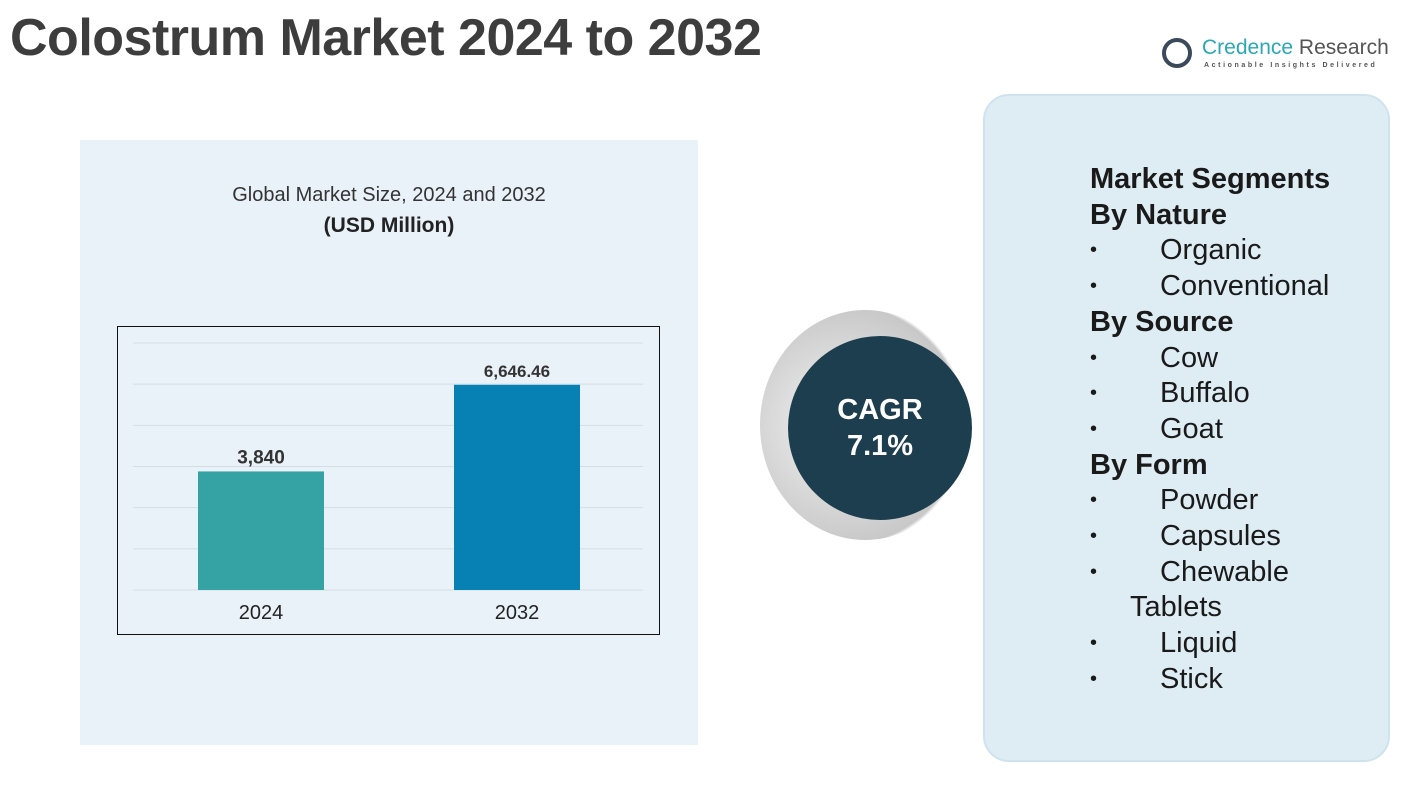 This screenshot has width=1428, height=804. Describe the element at coordinates (261, 613) in the screenshot. I see `x-tick-label: 2024` at that location.